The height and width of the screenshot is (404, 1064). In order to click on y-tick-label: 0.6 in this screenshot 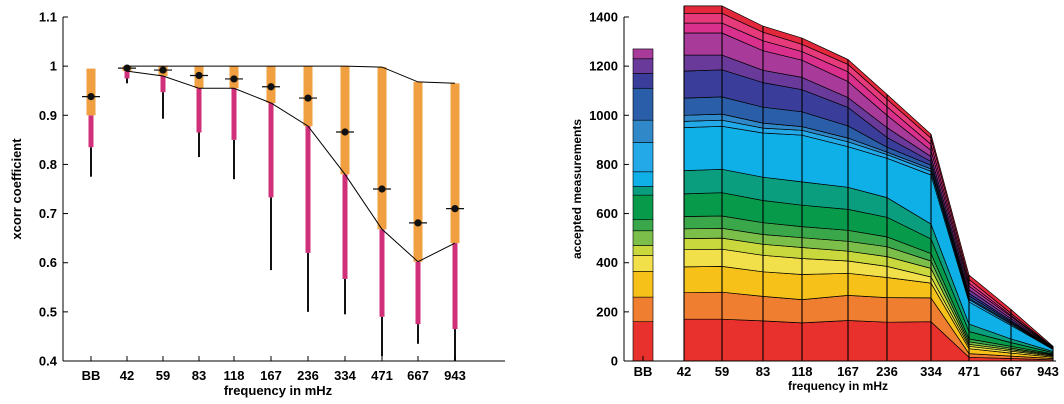, I will do `click(48, 262)`.